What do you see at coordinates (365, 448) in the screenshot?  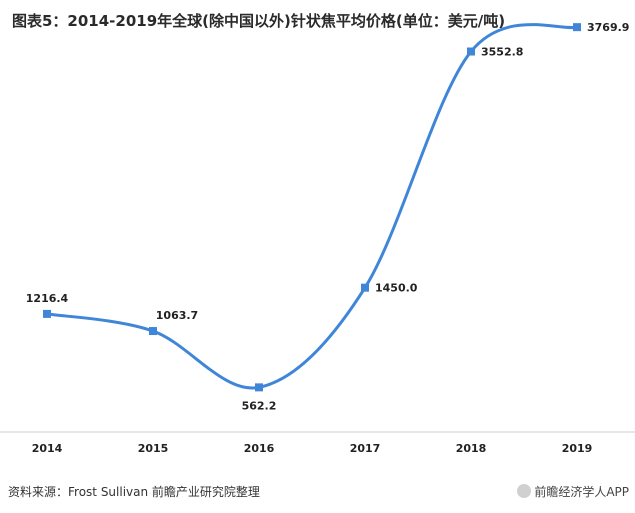 I see `x-tick-label-2017: 2017` at bounding box center [365, 448].